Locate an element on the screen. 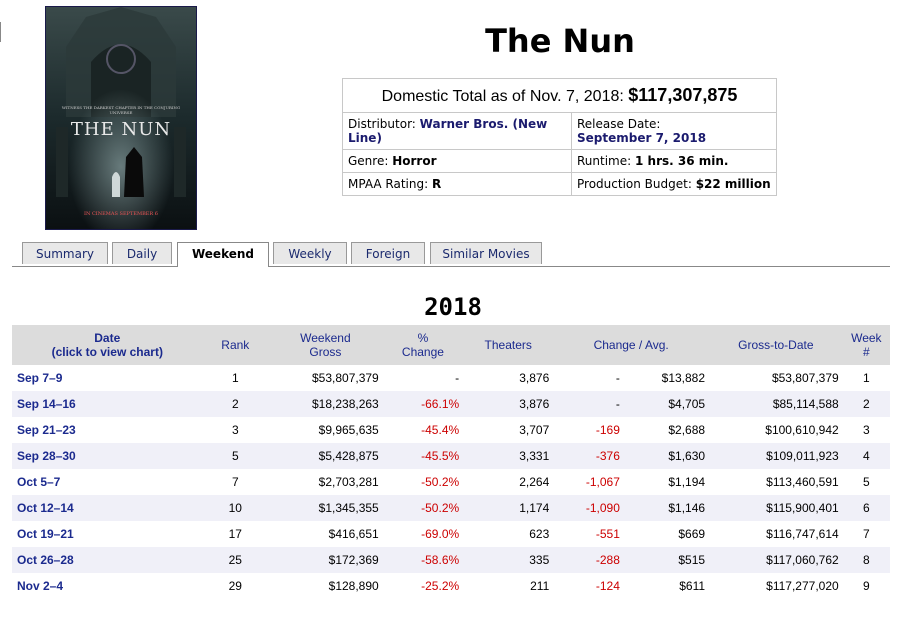 Image resolution: width=906 pixels, height=617 pixels. row-pct-change: -58.6% is located at coordinates (423, 560).